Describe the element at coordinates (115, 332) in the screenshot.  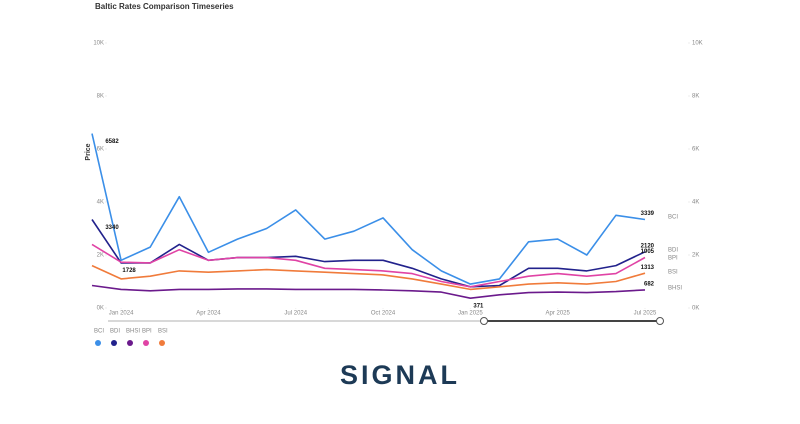
I see `legend-label: BDI` at that location.